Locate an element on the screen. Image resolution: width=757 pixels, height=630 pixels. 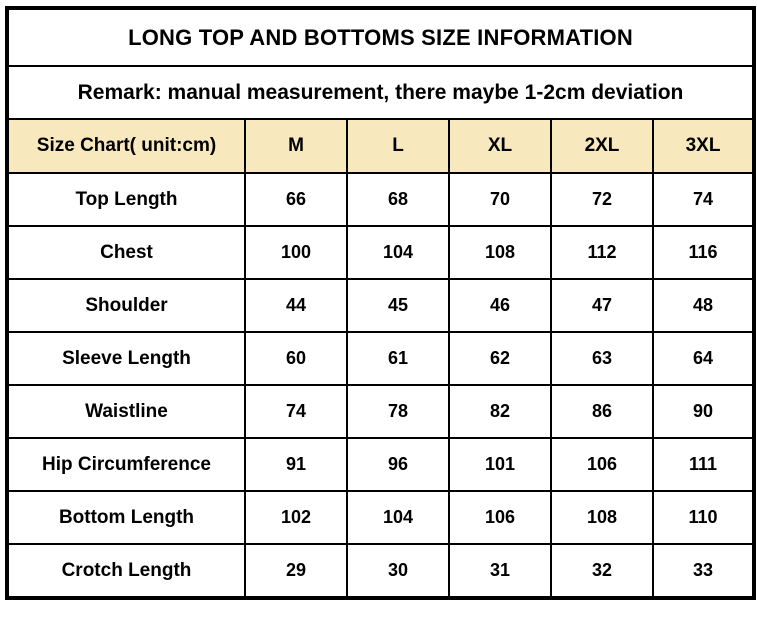
table-row-waistline: Waistline 74 78 82 86 90 is located at coordinates (381, 411).